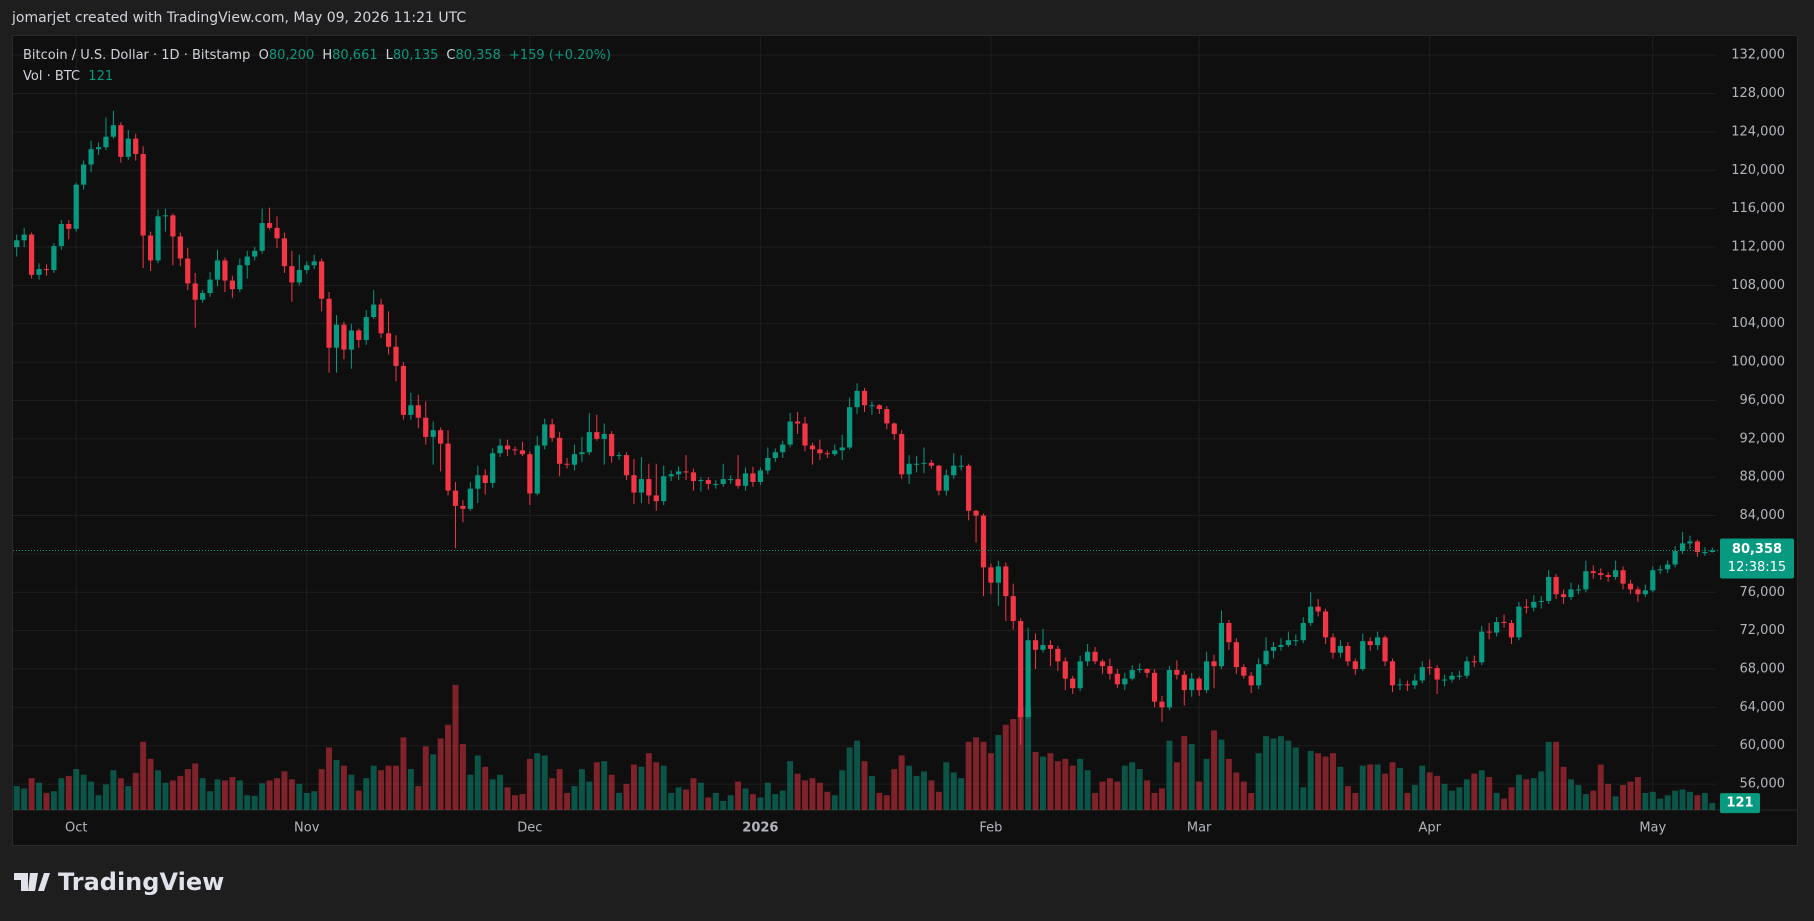  Describe the element at coordinates (529, 828) in the screenshot. I see `x-tick-label: Dec` at that location.